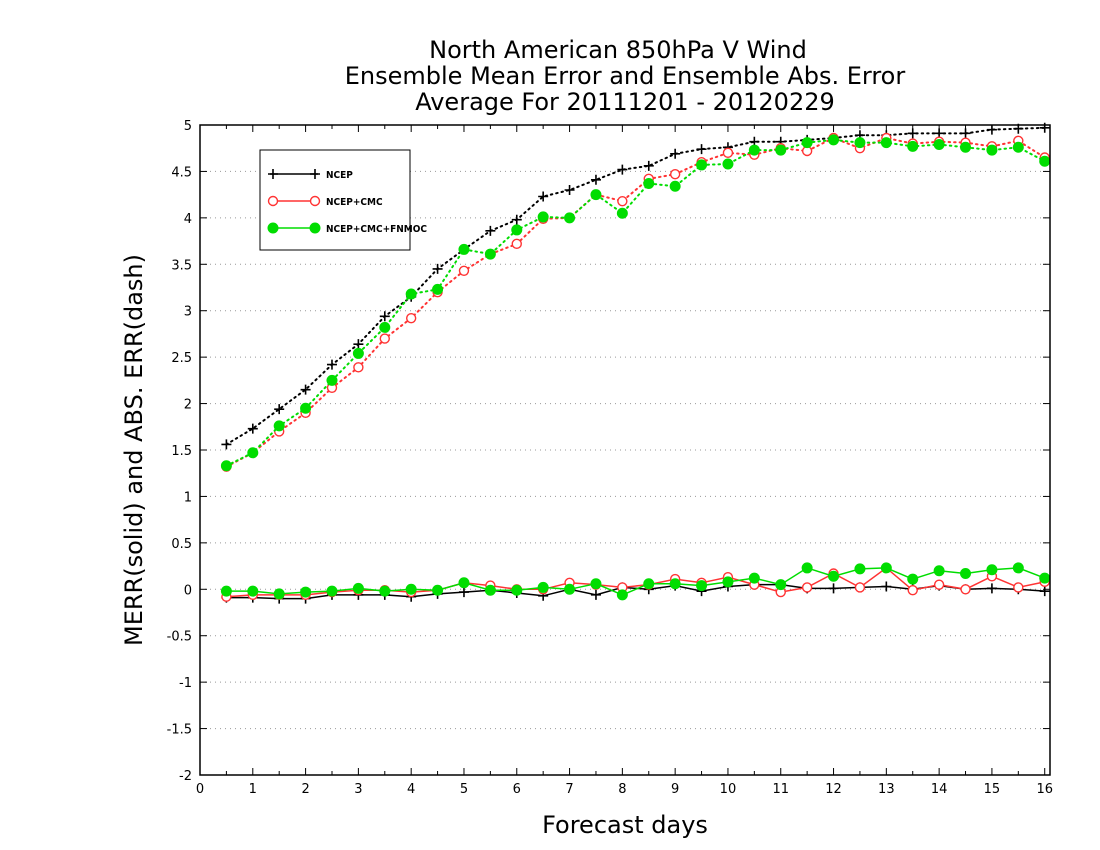 This screenshot has width=1100, height=850. What do you see at coordinates (354, 202) in the screenshot?
I see `legend-label: NCEP+CMC` at bounding box center [354, 202].